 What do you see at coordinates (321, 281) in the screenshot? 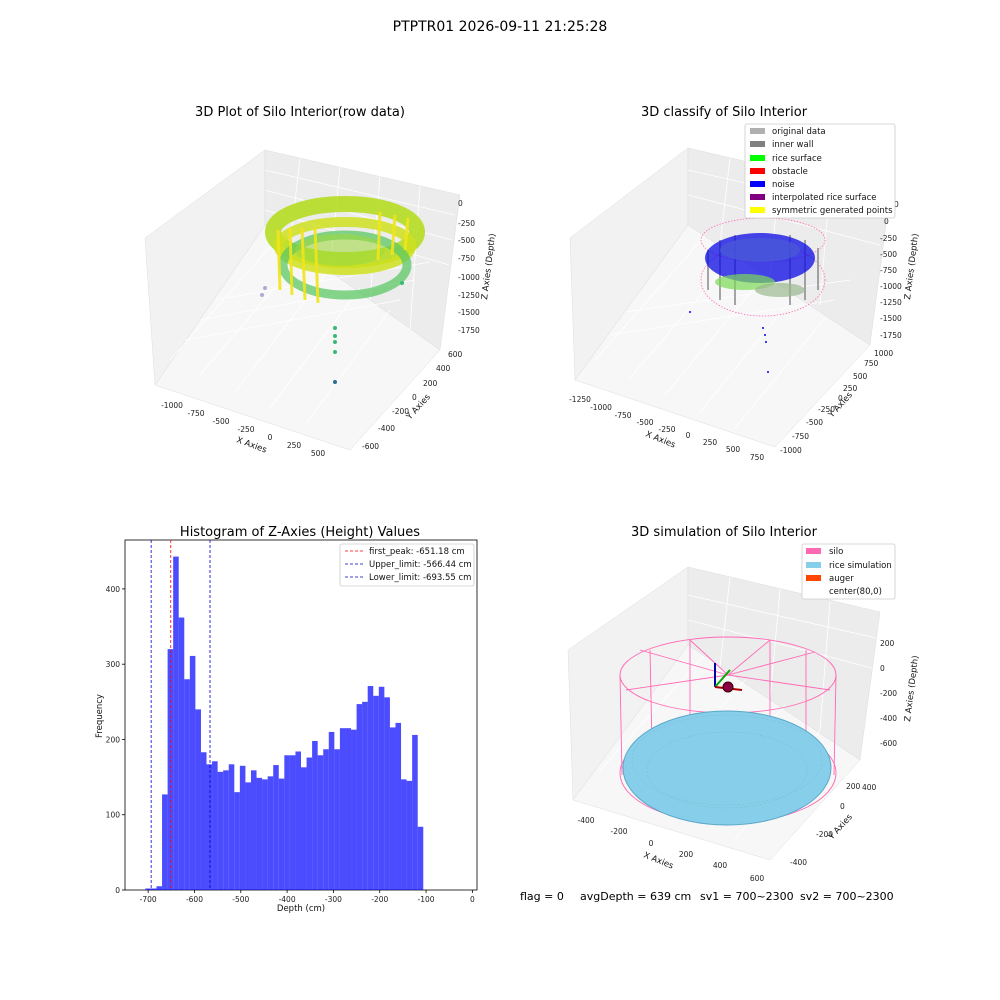
I see `raw-3d-panel: 3D Plot of Silo Interior(row data)` at bounding box center [321, 281].